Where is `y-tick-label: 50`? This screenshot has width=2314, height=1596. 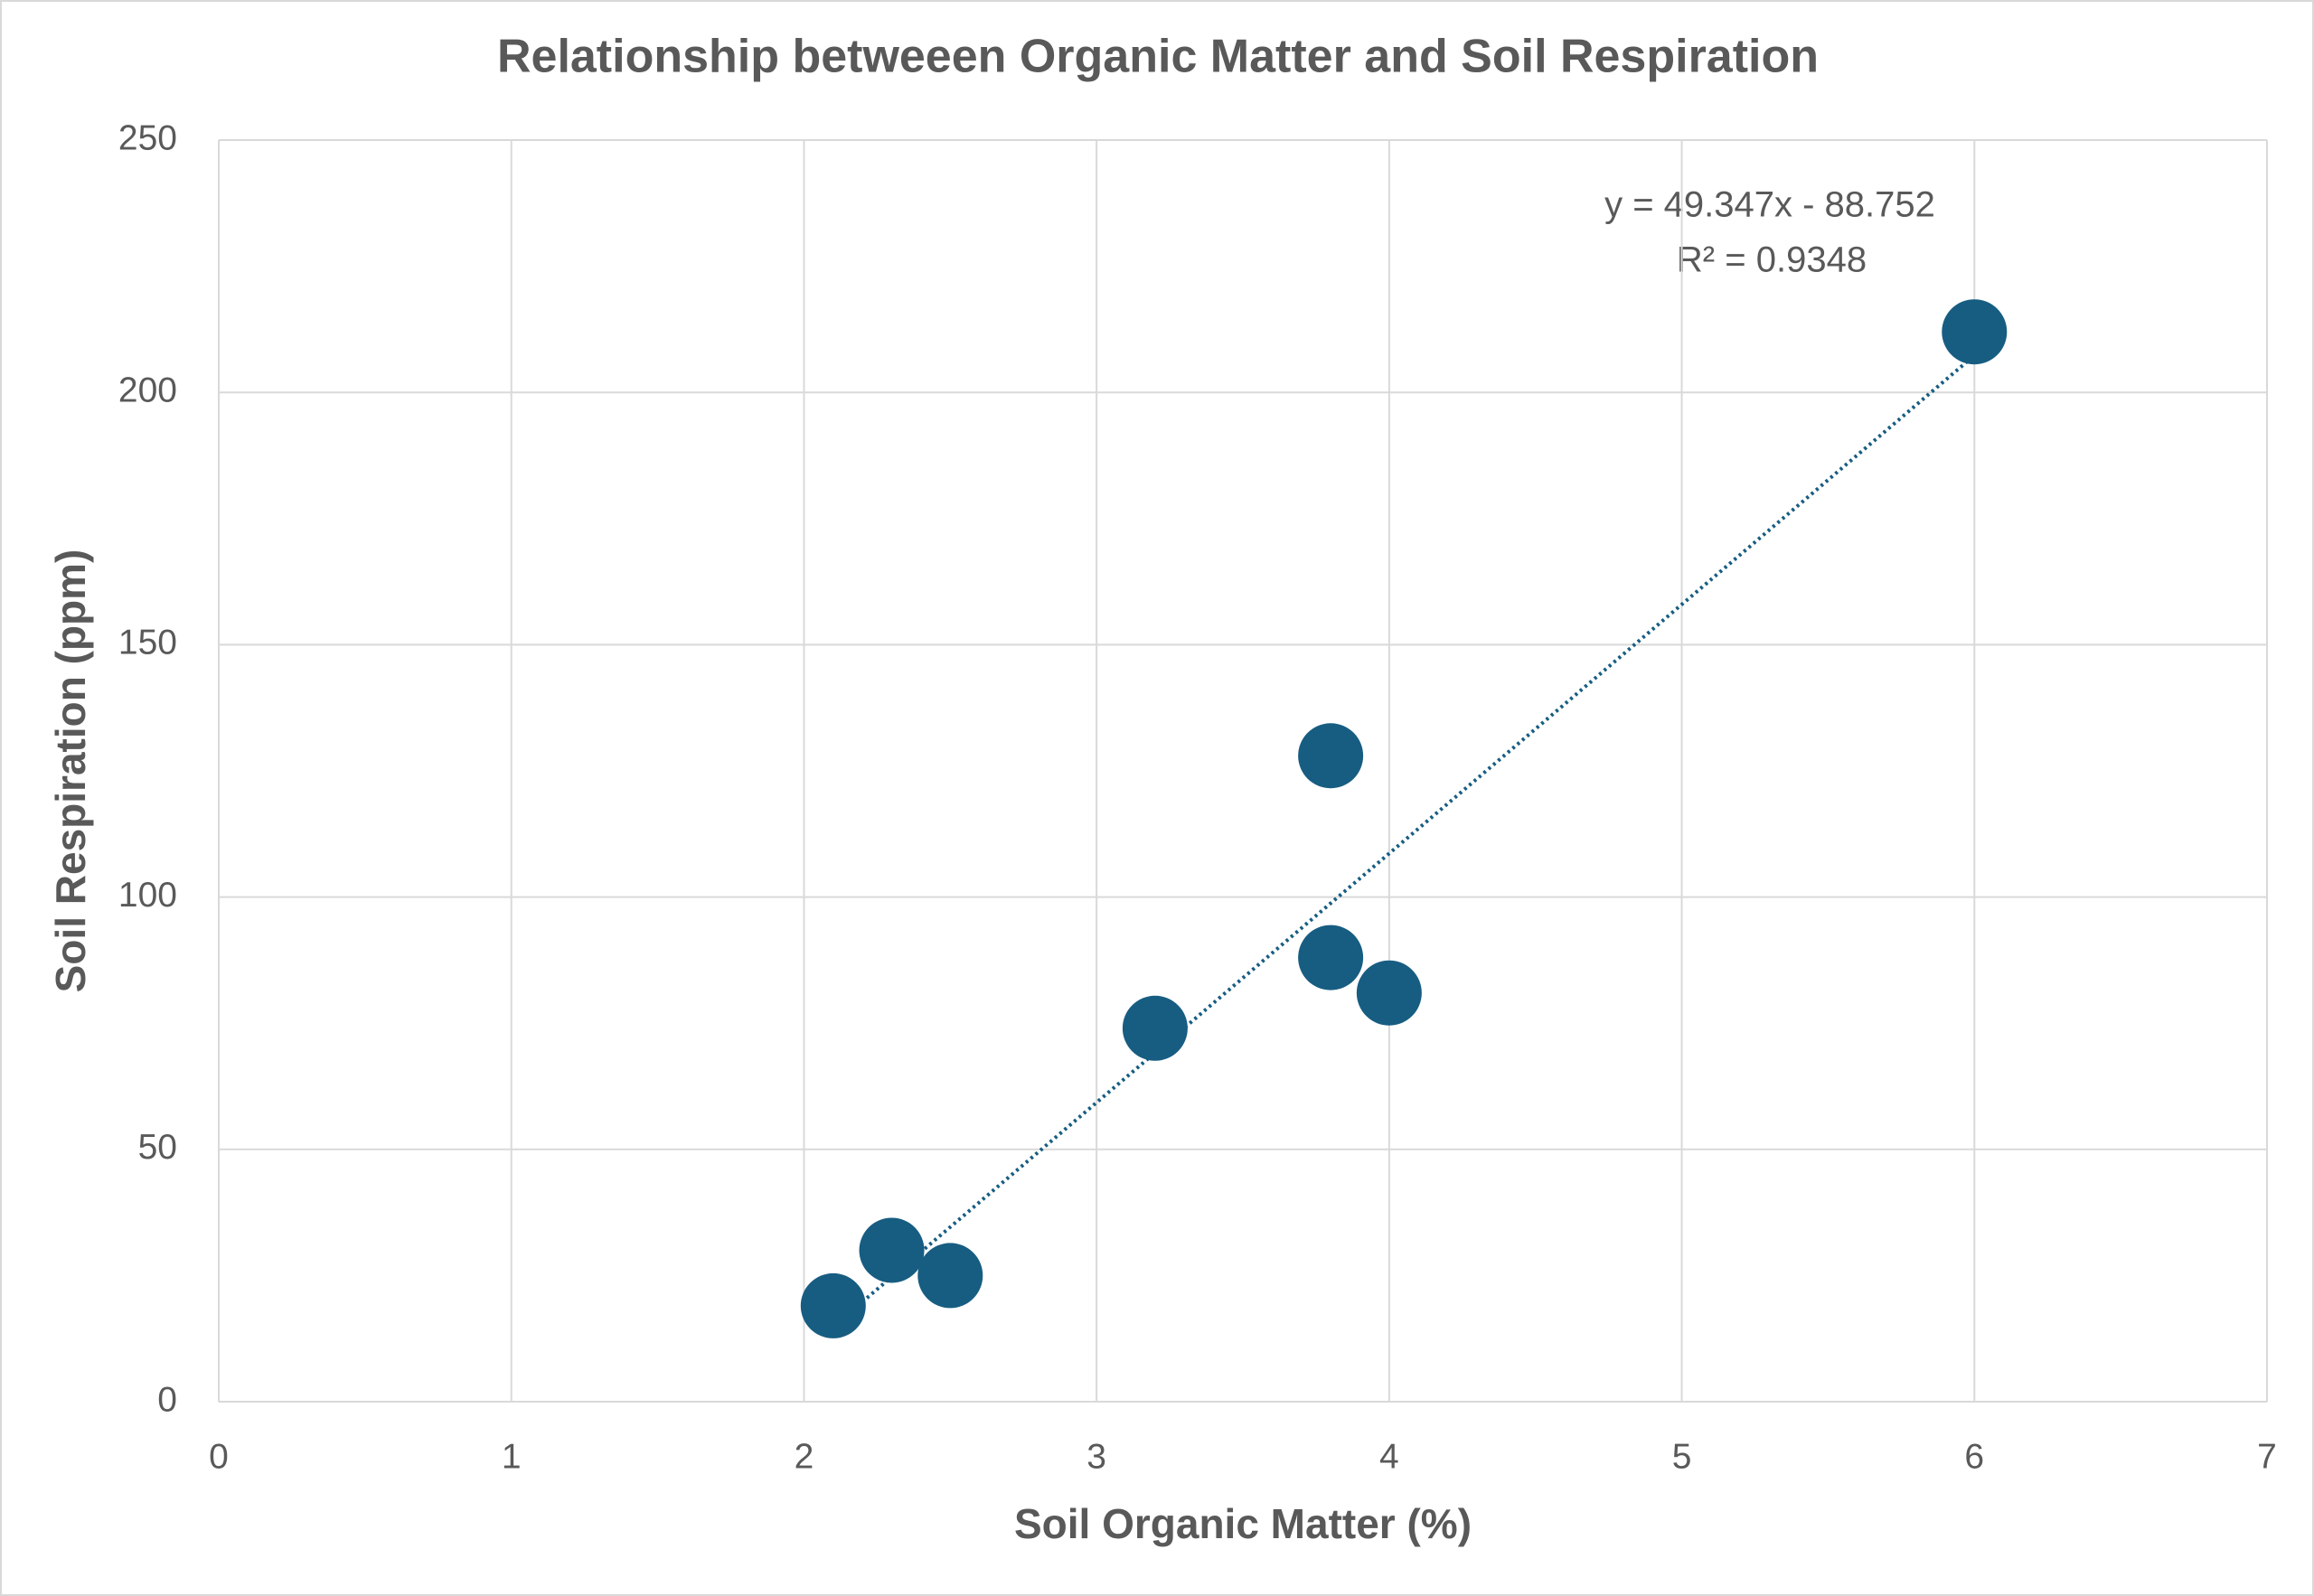 y-tick-label: 50 is located at coordinates (157, 1147).